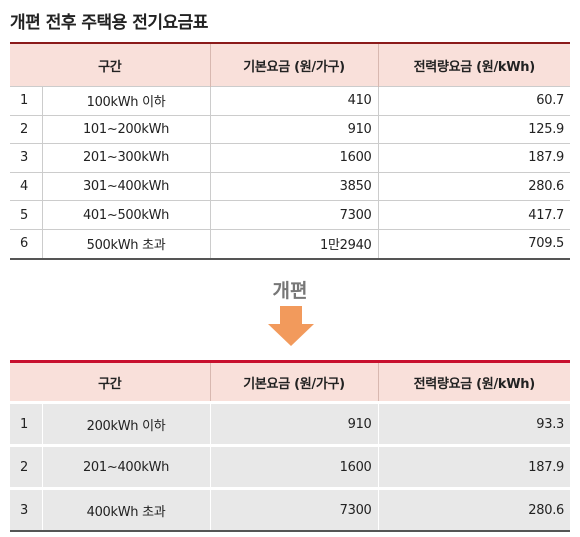 The height and width of the screenshot is (537, 580). I want to click on cell: 301~400kWh, so click(126, 186).